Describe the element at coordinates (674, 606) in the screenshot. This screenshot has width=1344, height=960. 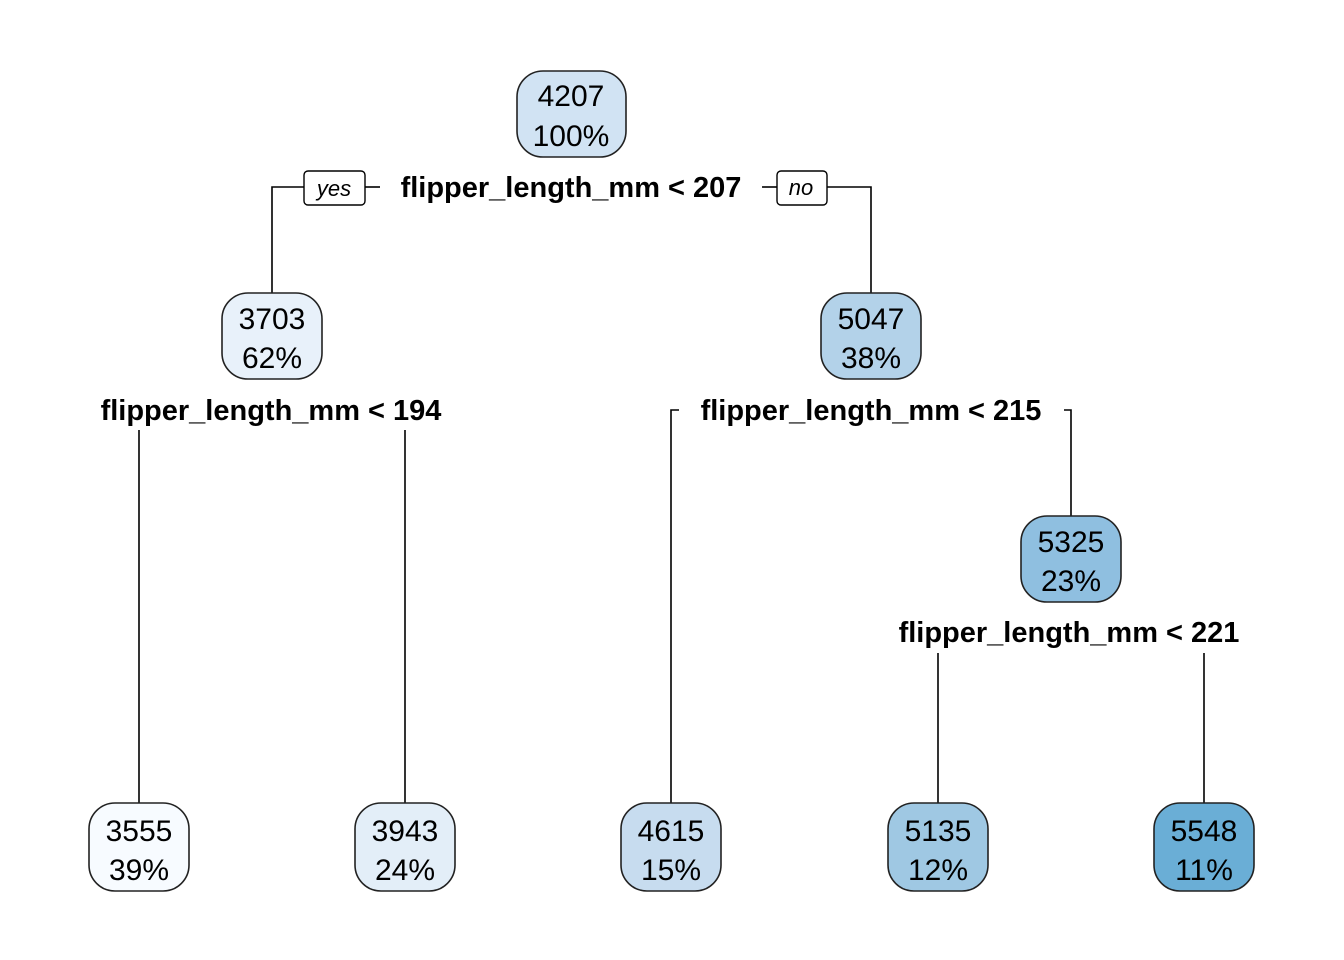
I see `edge-n3-left` at that location.